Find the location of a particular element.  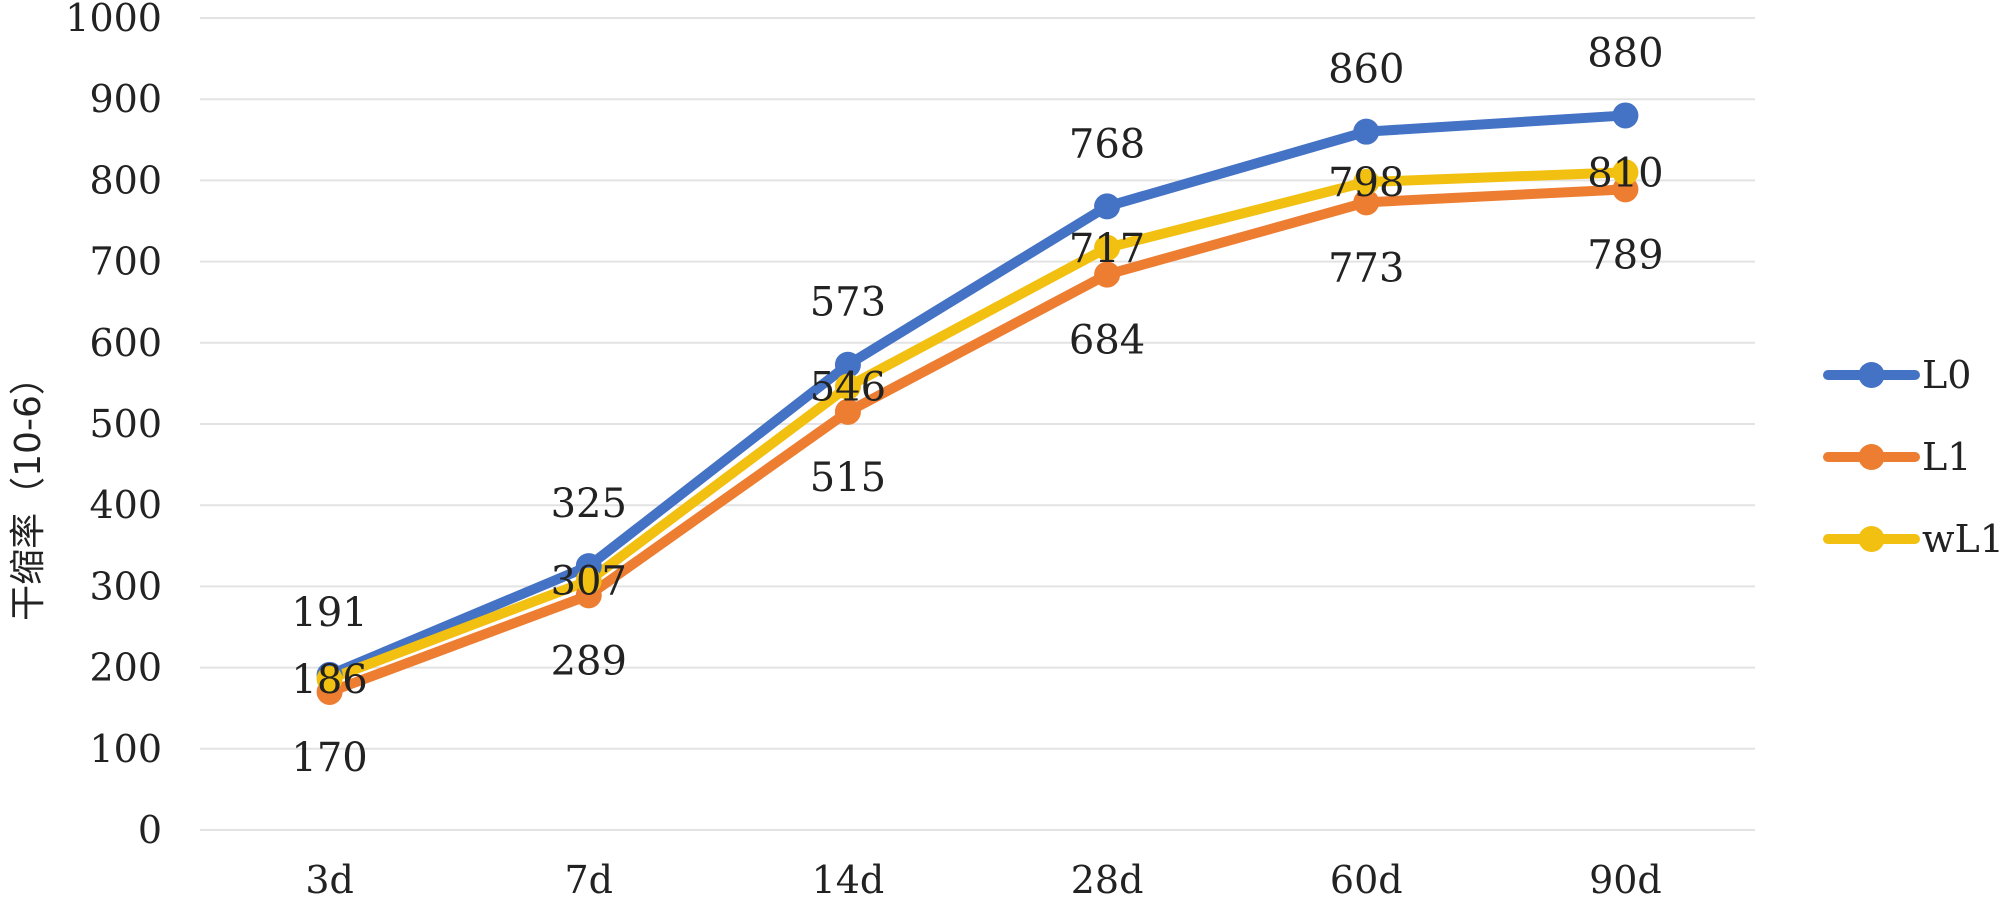

data-label-wl1: 717 is located at coordinates (1107, 249).